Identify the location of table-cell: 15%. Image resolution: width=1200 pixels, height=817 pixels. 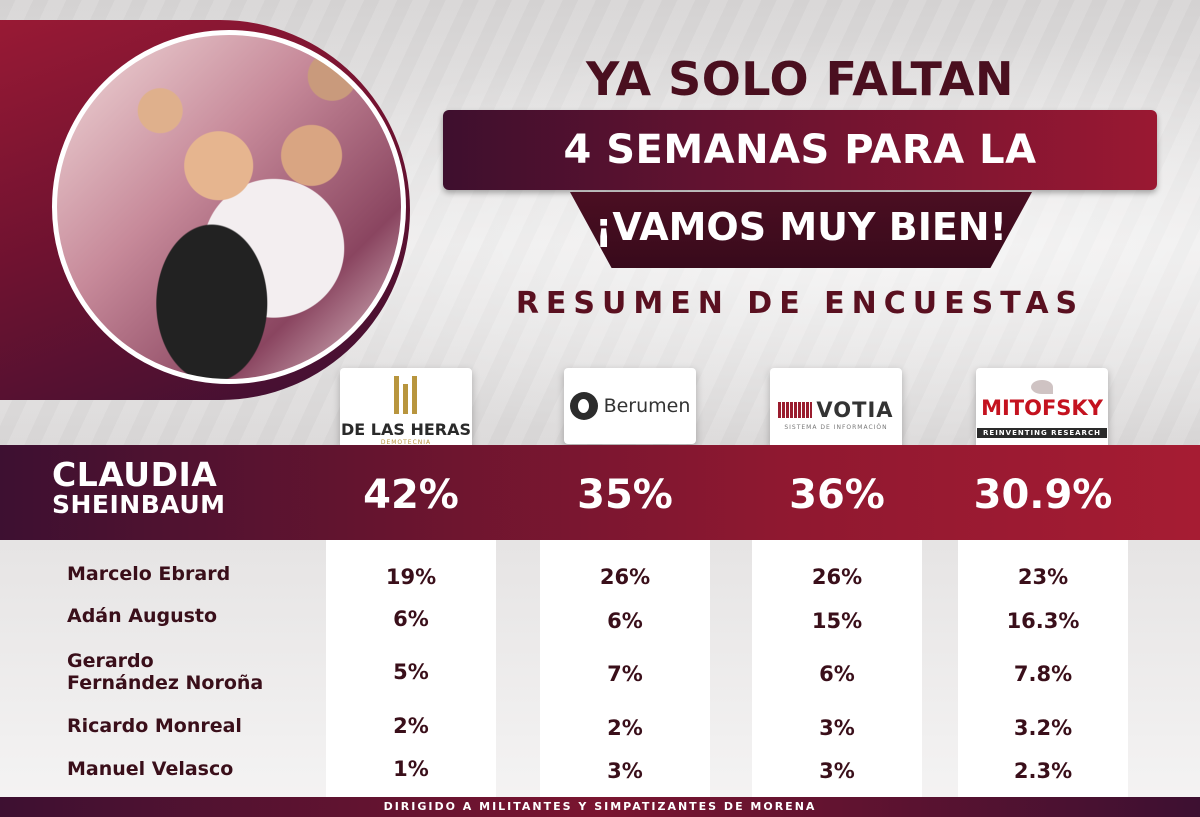
(837, 621).